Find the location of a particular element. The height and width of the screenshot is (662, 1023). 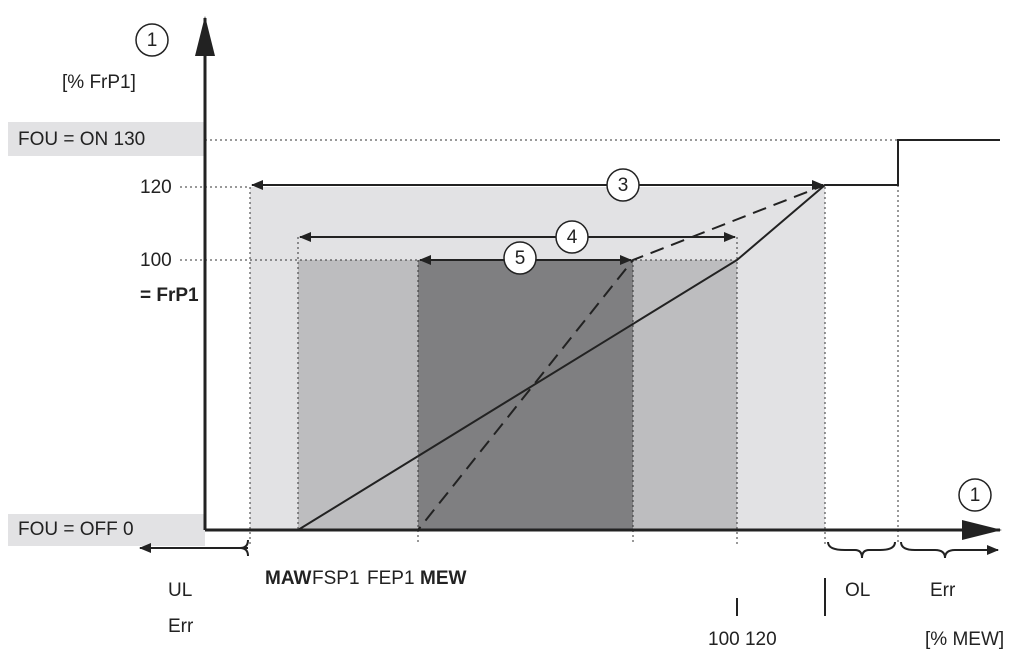

maw-label: MAW is located at coordinates (288, 578).